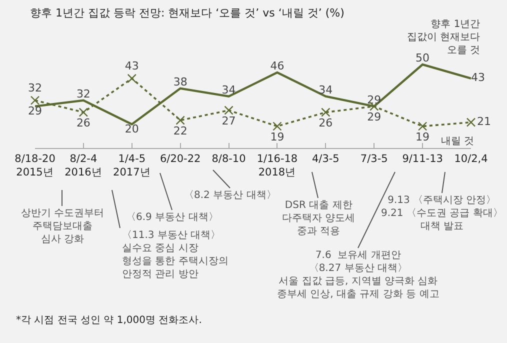 The height and width of the screenshot is (343, 507). What do you see at coordinates (230, 195) in the screenshot?
I see `text: 〈8.2 부동산 대책〉` at bounding box center [230, 195].